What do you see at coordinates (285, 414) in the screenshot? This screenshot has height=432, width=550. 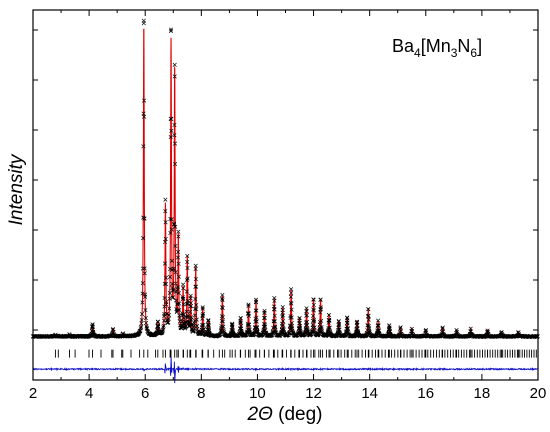 I see `x-axis-label: 2Θ (deg)` at bounding box center [285, 414].